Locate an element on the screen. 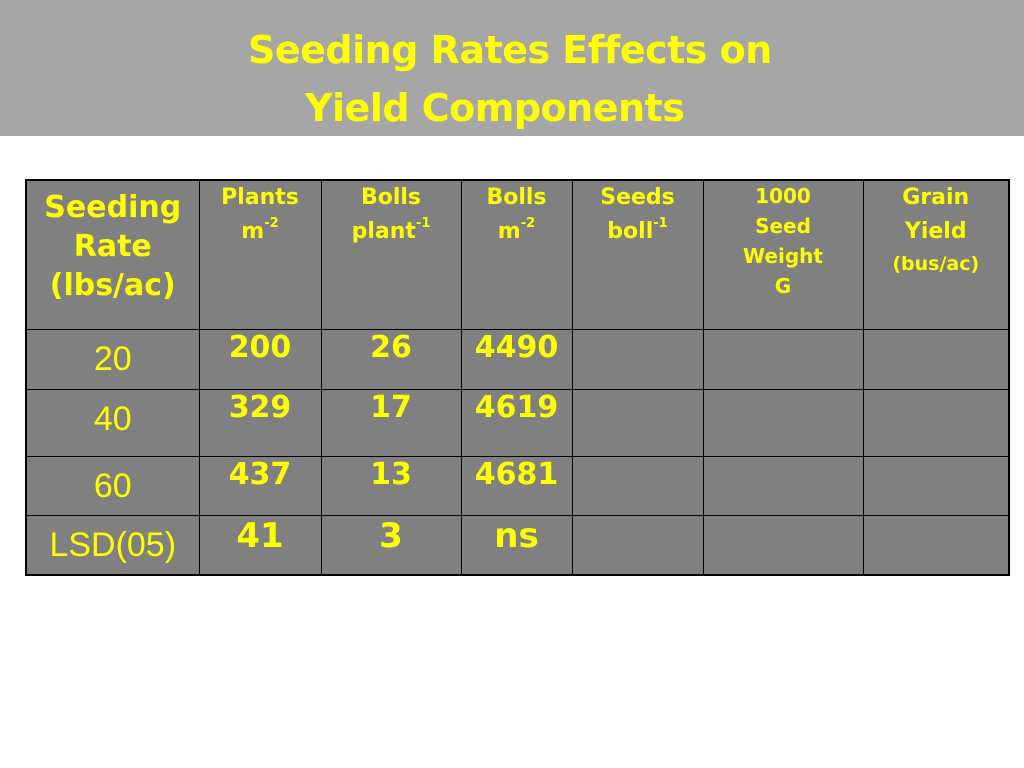 The height and width of the screenshot is (768, 1024). header-seed-weight-line-3: Weight is located at coordinates (783, 256).